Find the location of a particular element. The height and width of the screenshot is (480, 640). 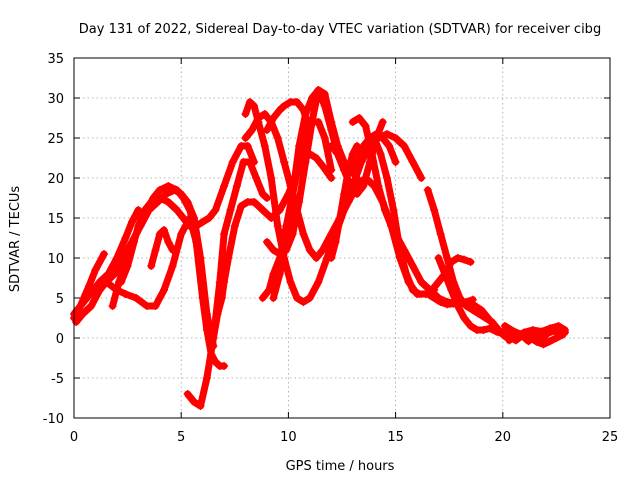

x-tick-label: 25 is located at coordinates (610, 437).